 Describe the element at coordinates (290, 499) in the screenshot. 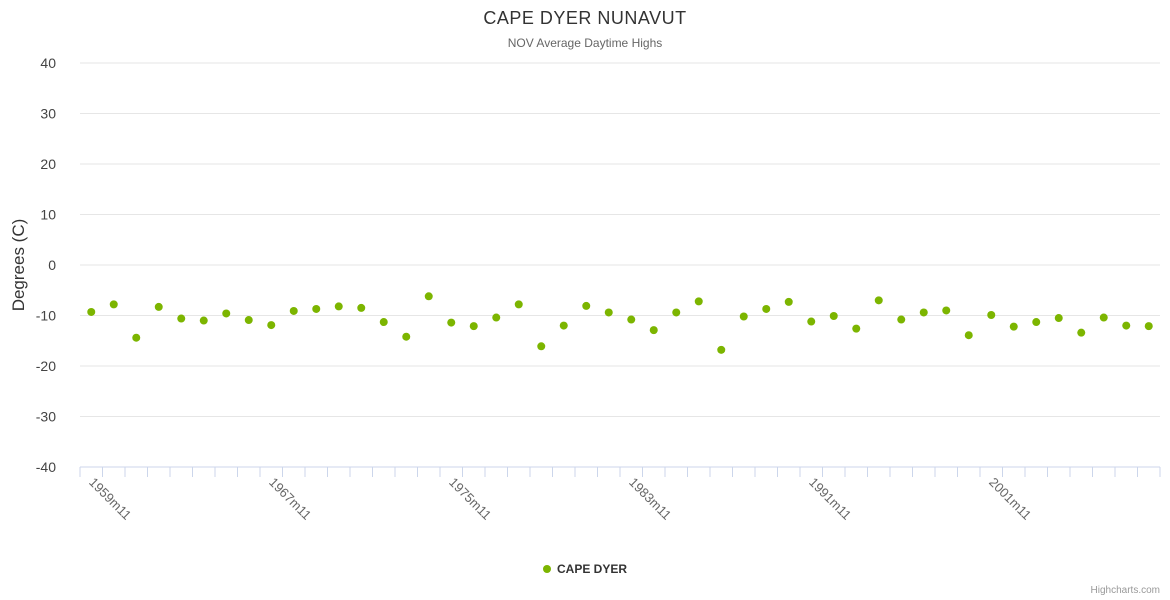

I see `x-axis-label: 1967m11` at that location.